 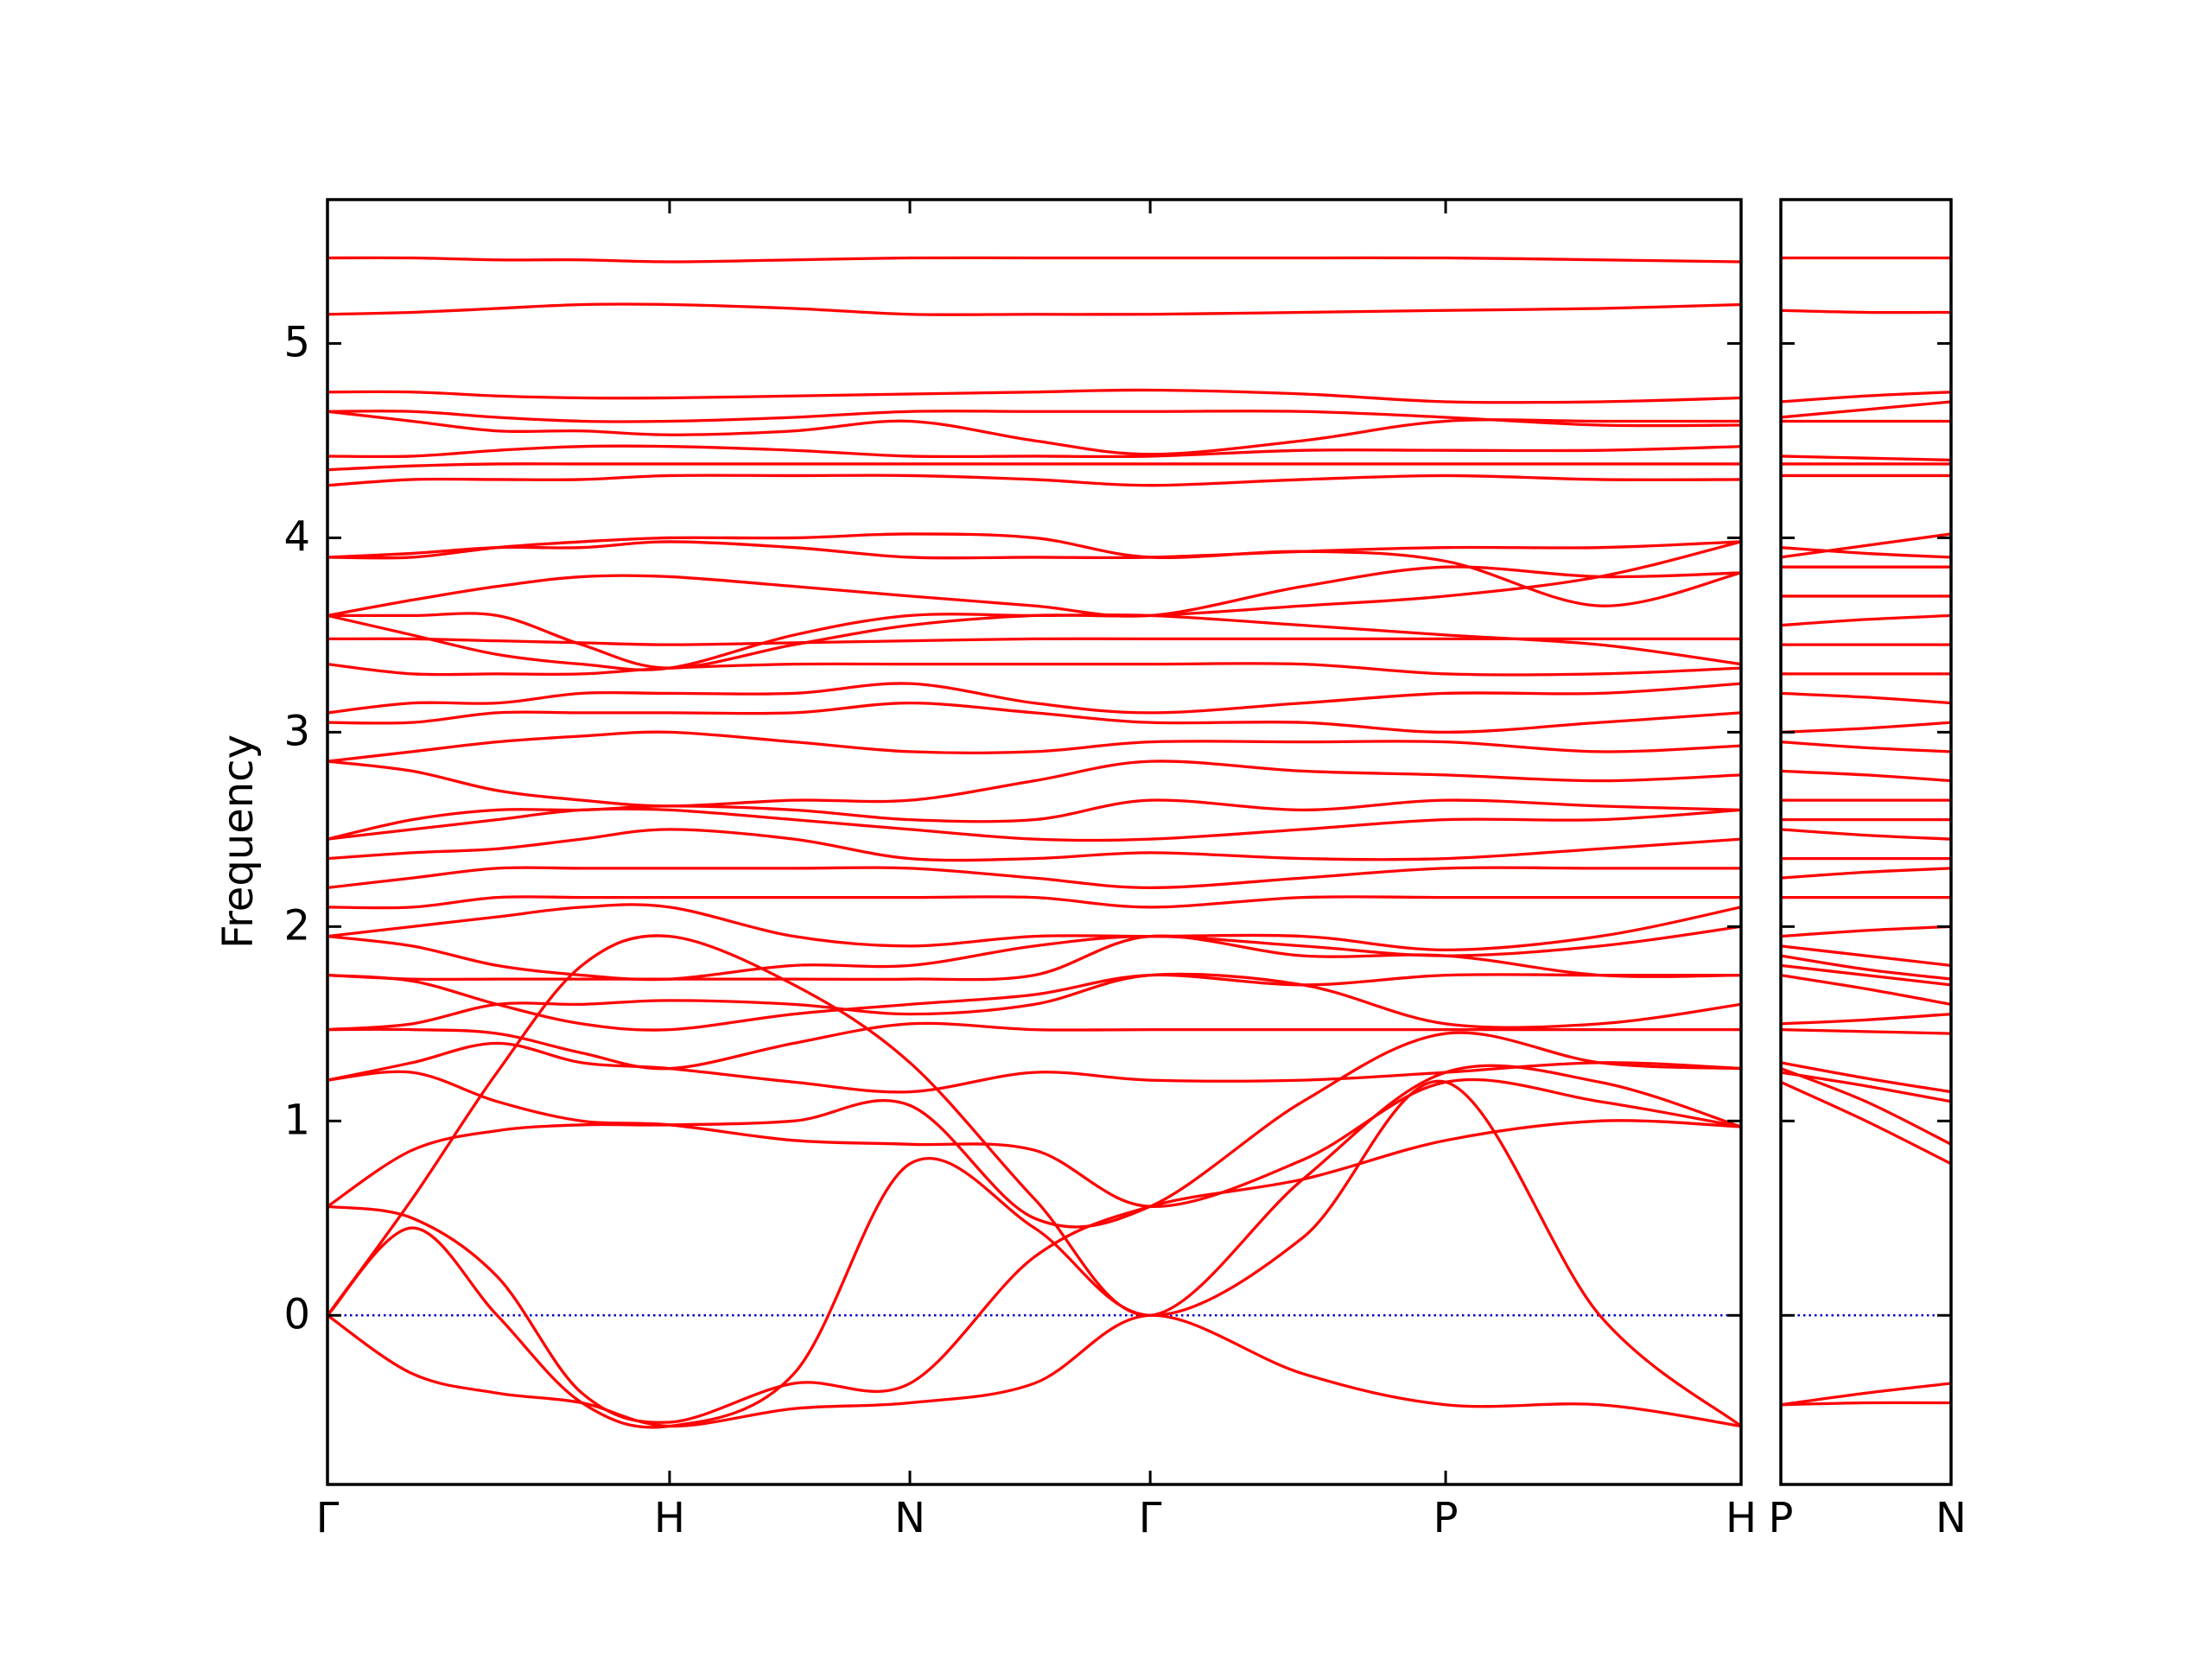 What do you see at coordinates (296, 1314) in the screenshot?
I see `y-tick-label: 0` at bounding box center [296, 1314].